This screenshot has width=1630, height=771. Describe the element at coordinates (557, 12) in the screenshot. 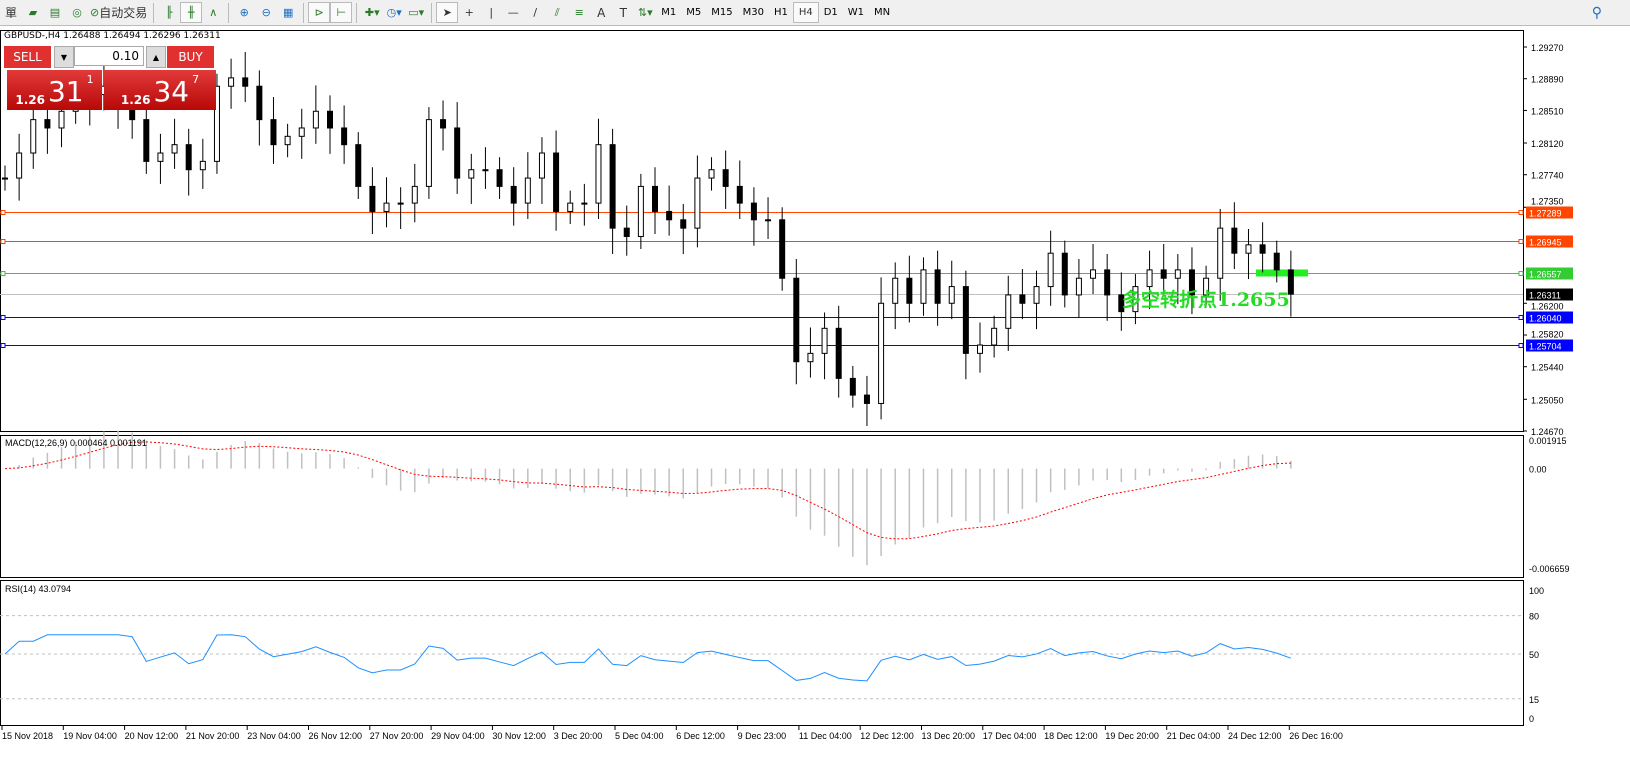

I see `fibo-fan-button: ⫽` at that location.